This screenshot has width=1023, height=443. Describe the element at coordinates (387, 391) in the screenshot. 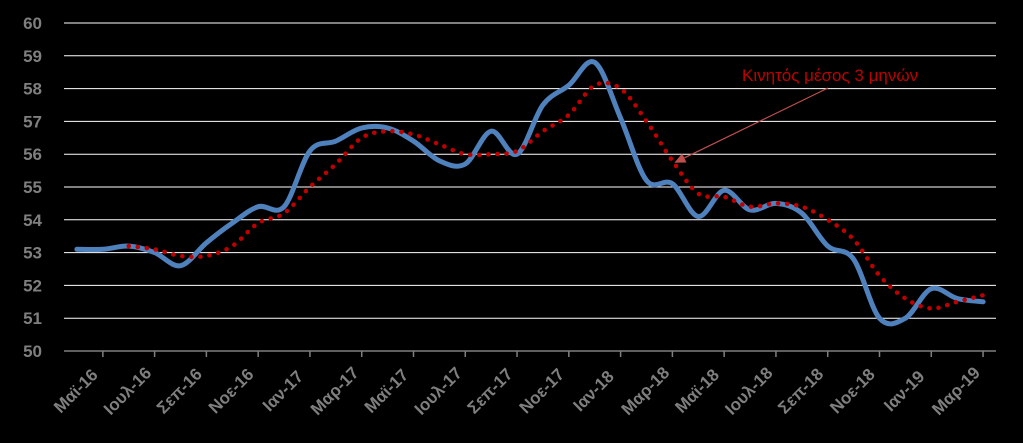

I see `x-tick-label: Μαϊ-17` at that location.